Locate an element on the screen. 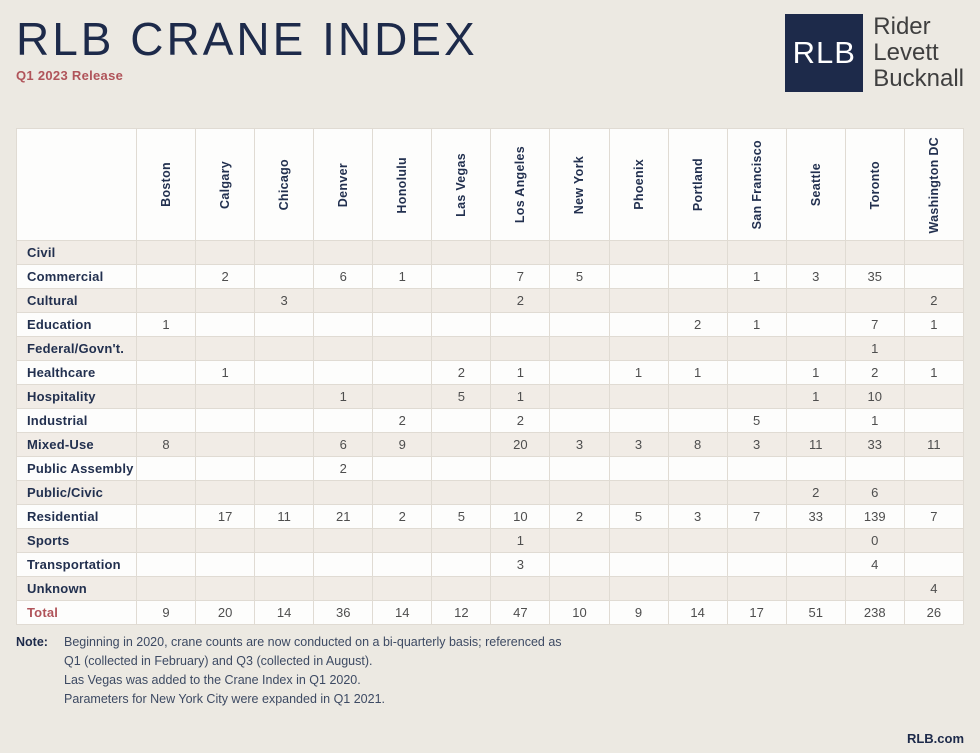  cell-value: 6 is located at coordinates (343, 277).